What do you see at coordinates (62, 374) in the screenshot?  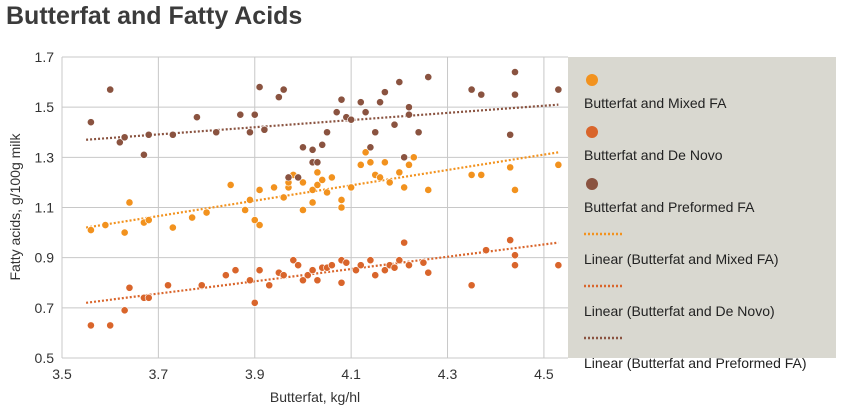 I see `x-tick-label: 3.5` at bounding box center [62, 374].